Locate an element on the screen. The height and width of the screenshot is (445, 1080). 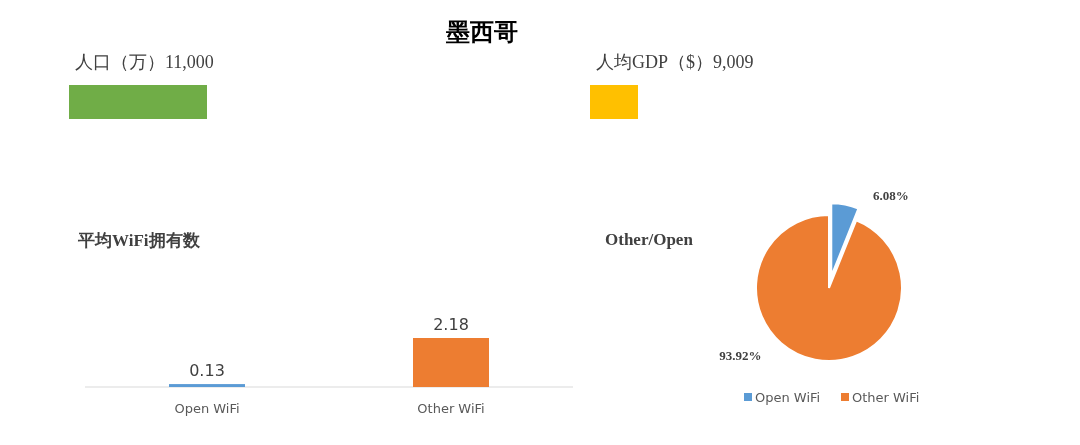
text: 人口（万）11,000 is located at coordinates (144, 62).